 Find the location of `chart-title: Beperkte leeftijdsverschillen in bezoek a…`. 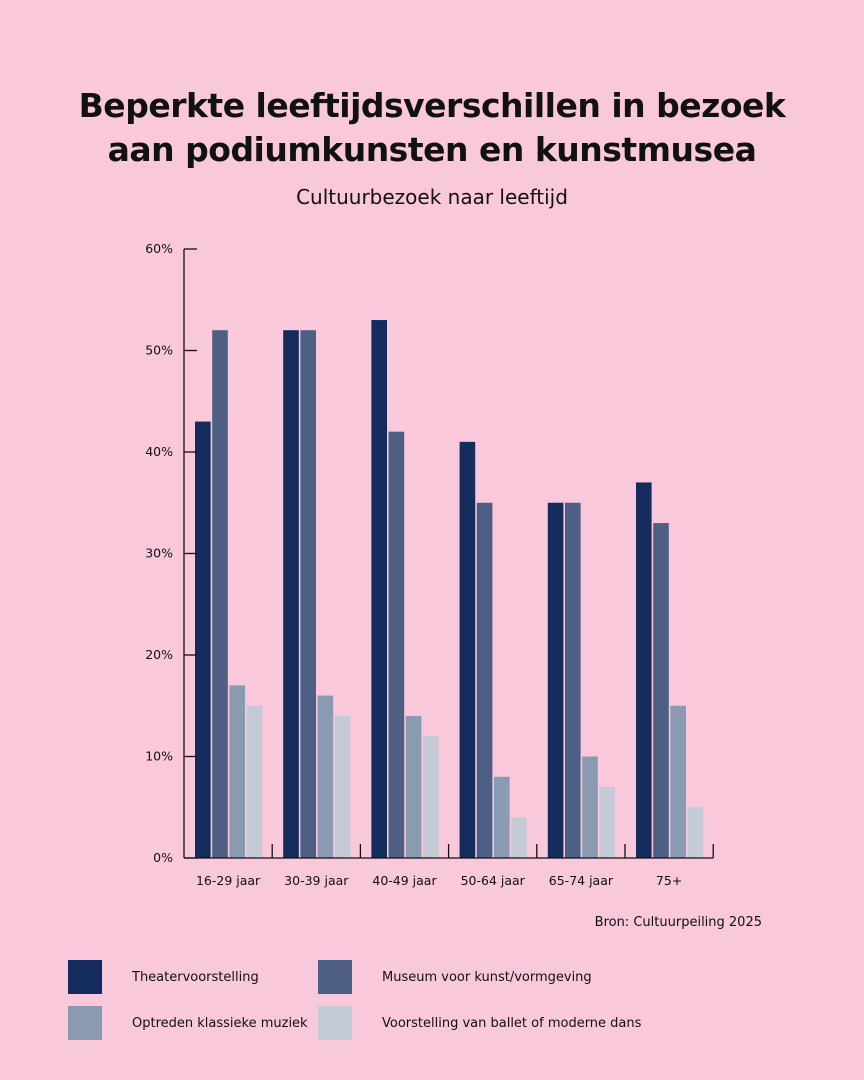

chart-title: Beperkte leeftijdsverschillen in bezoek a… is located at coordinates (432, 127).